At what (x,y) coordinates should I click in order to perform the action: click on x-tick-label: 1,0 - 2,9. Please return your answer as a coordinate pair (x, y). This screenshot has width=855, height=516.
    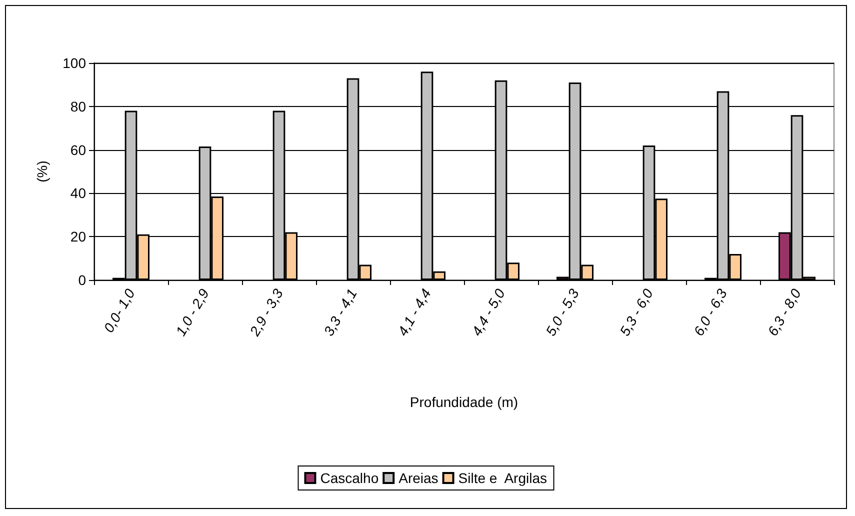
    Looking at the image, I should click on (192, 312).